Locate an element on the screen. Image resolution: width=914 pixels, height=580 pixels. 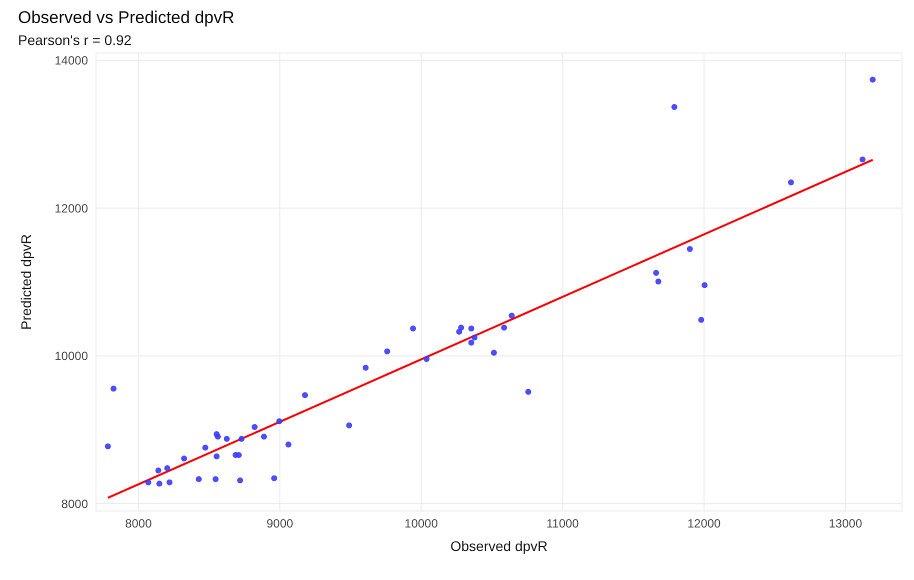
x-tick-label: 9000 is located at coordinates (280, 523).